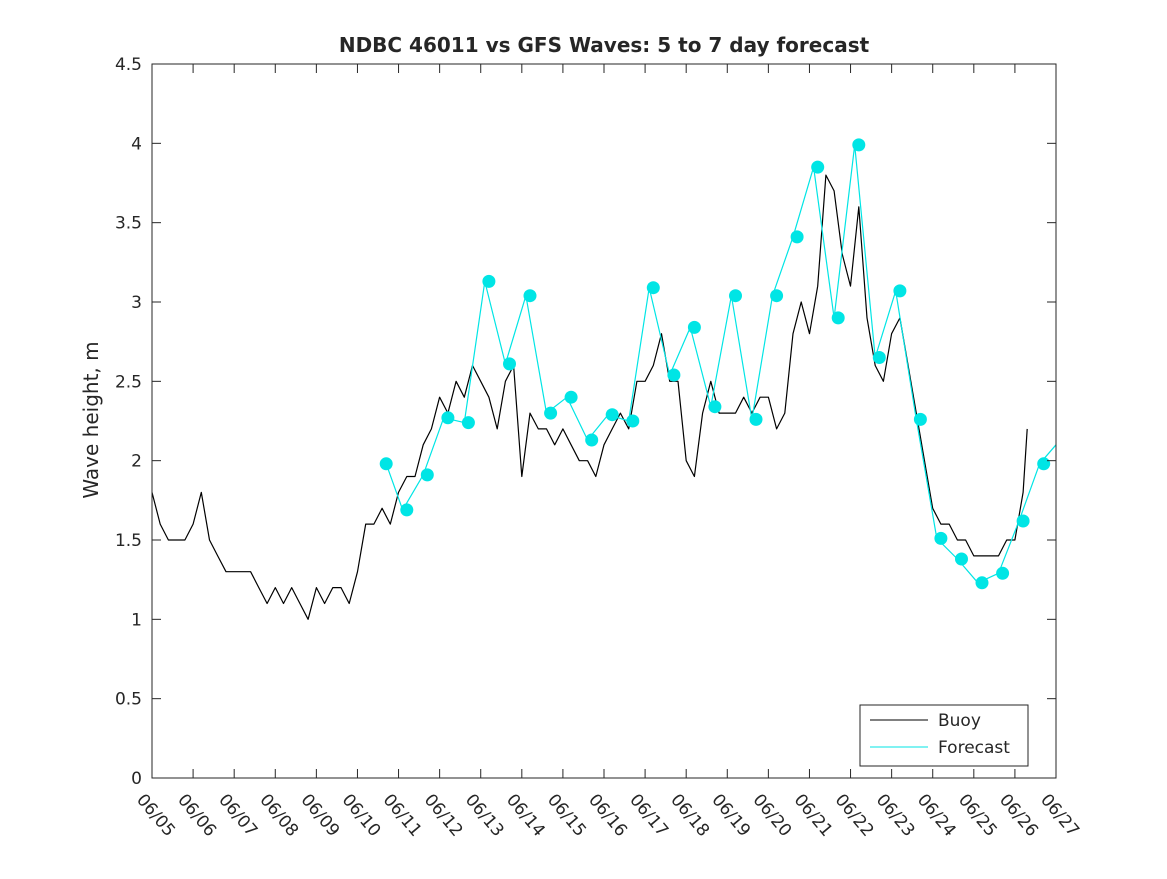 The height and width of the screenshot is (879, 1167). What do you see at coordinates (128, 700) in the screenshot?
I see `y-tick-label: 0.5` at bounding box center [128, 700].